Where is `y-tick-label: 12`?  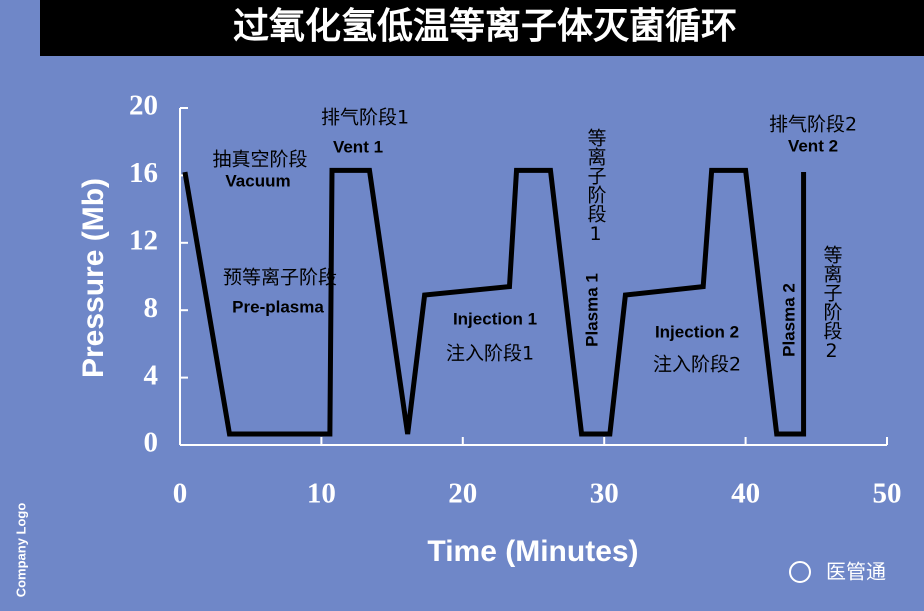 y-tick-label: 12 is located at coordinates (143, 240).